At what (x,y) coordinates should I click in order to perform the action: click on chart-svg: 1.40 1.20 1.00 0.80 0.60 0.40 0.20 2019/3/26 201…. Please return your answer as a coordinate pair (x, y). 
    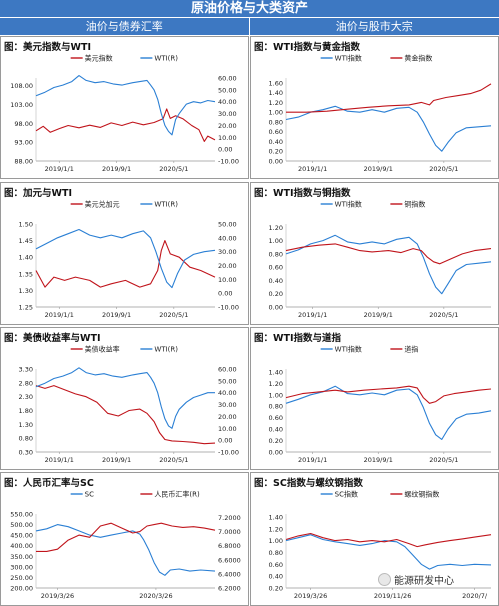
    Looking at the image, I should click on (380, 545).